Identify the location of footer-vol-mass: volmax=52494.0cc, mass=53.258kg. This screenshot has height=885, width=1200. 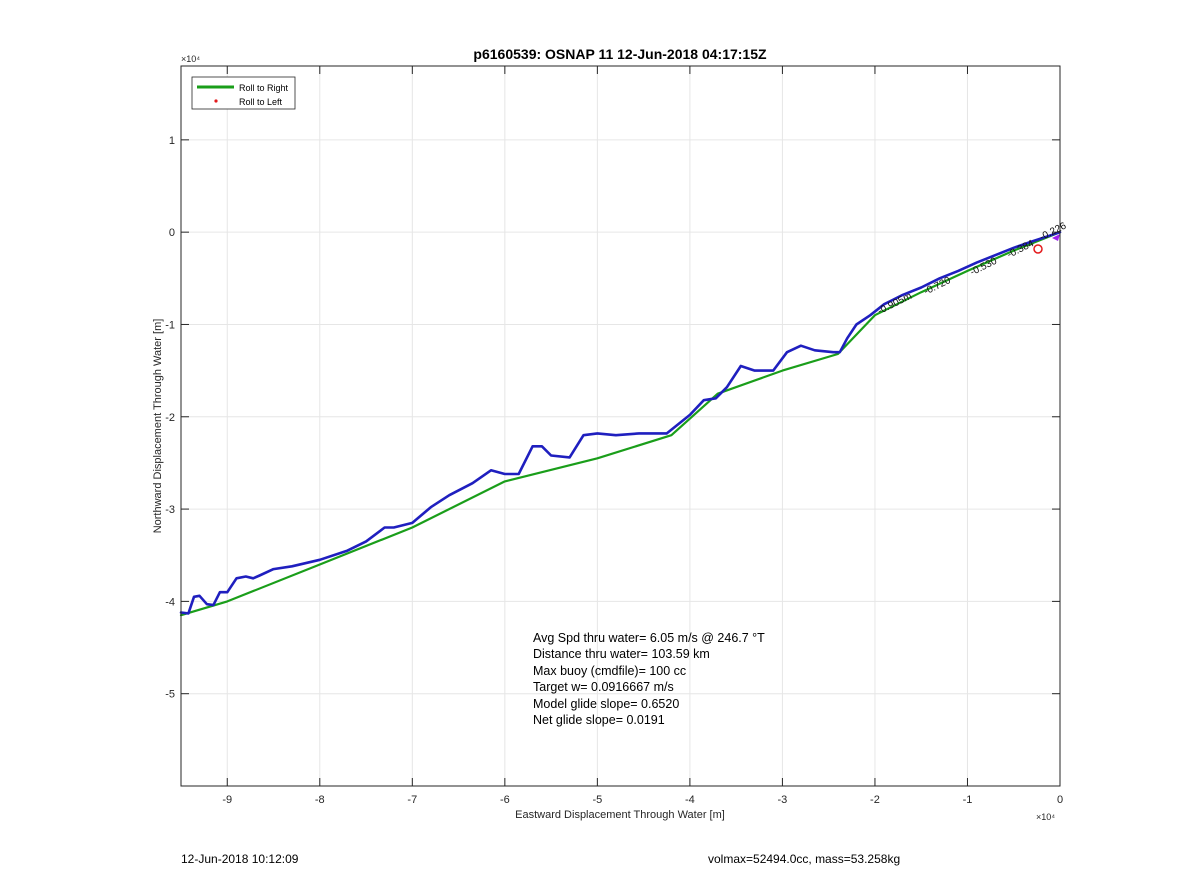
(804, 859).